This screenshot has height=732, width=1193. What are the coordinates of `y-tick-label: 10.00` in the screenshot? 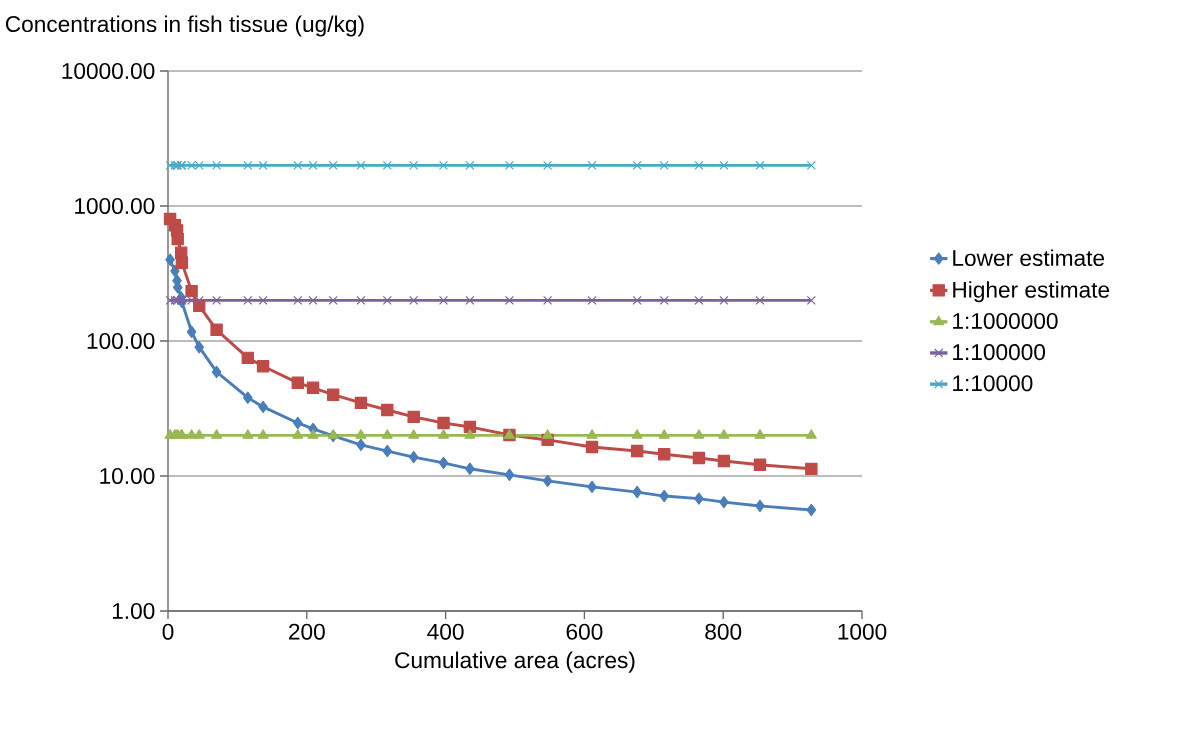 It's located at (127, 476).